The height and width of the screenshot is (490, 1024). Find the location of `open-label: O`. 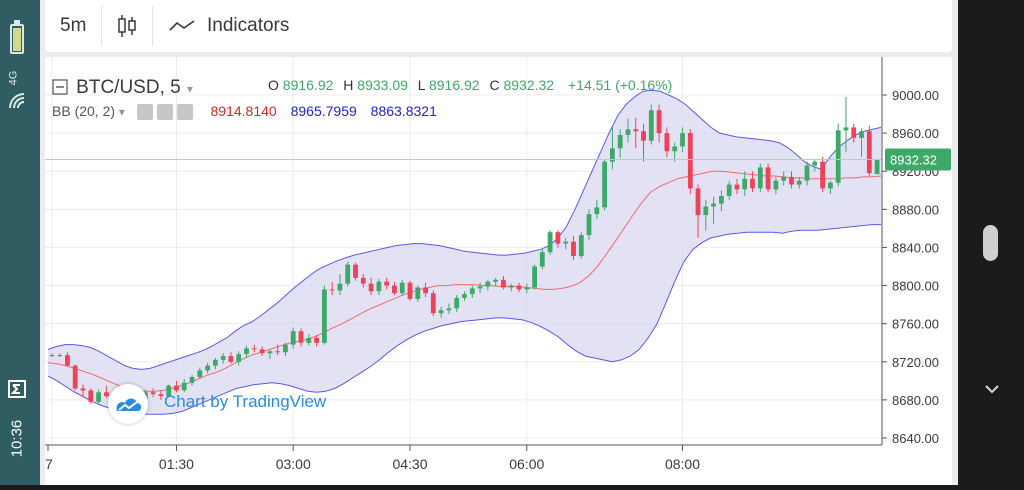

open-label: O is located at coordinates (273, 85).